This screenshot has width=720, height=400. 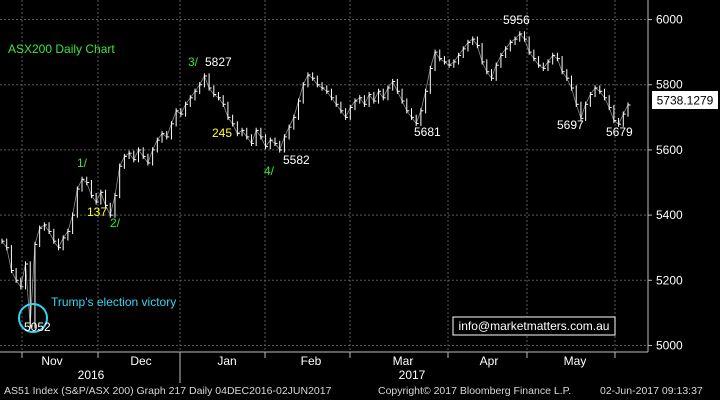 I want to click on last-price-badge, so click(x=685, y=100).